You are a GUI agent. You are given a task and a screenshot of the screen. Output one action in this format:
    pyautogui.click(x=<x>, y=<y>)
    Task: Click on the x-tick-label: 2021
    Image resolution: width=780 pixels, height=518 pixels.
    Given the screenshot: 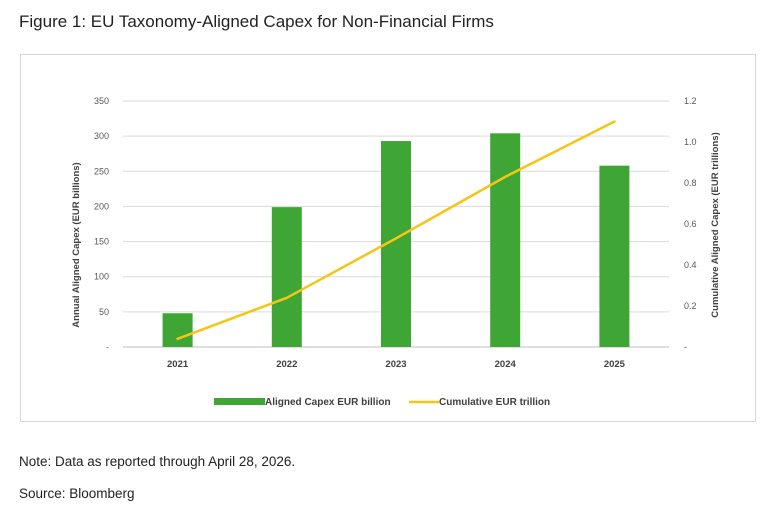 What is the action you would take?
    pyautogui.click(x=178, y=364)
    